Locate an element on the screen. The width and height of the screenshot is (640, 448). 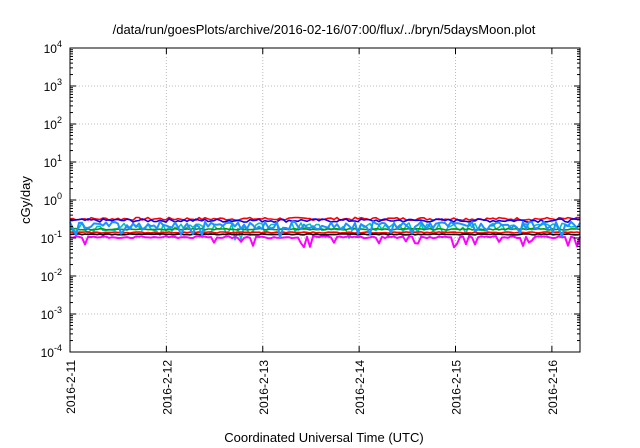
x-tick-label: 2016-2-11 is located at coordinates (71, 387).